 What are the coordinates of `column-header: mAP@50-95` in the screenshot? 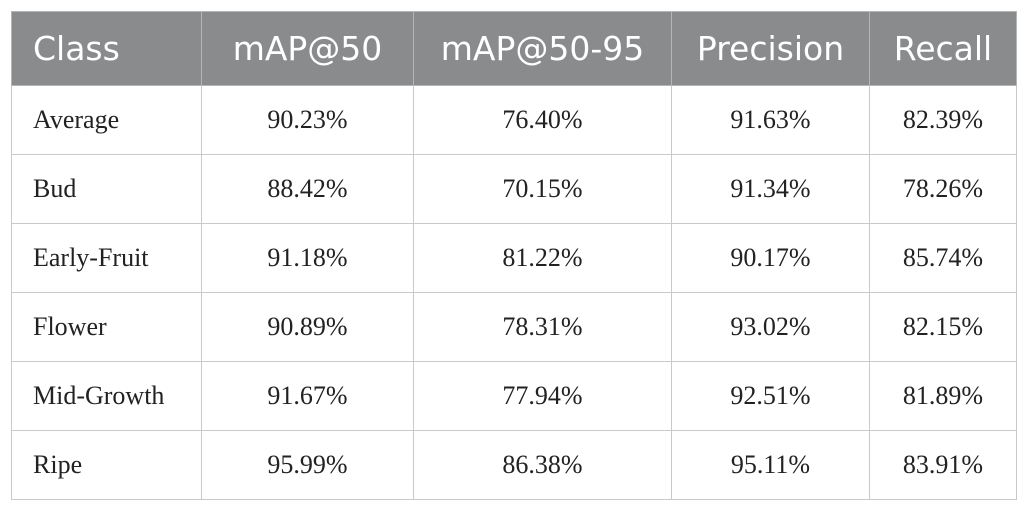 It's located at (542, 48).